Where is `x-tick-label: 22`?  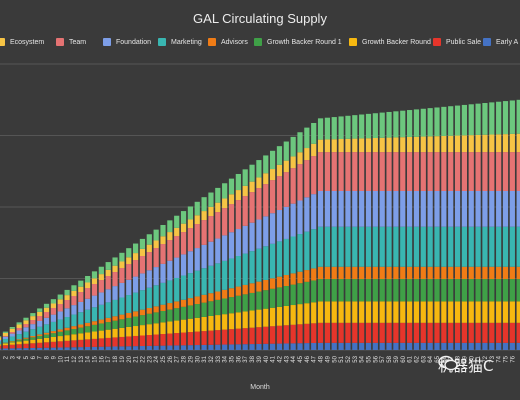 x-tick-label: 22 is located at coordinates (143, 358).